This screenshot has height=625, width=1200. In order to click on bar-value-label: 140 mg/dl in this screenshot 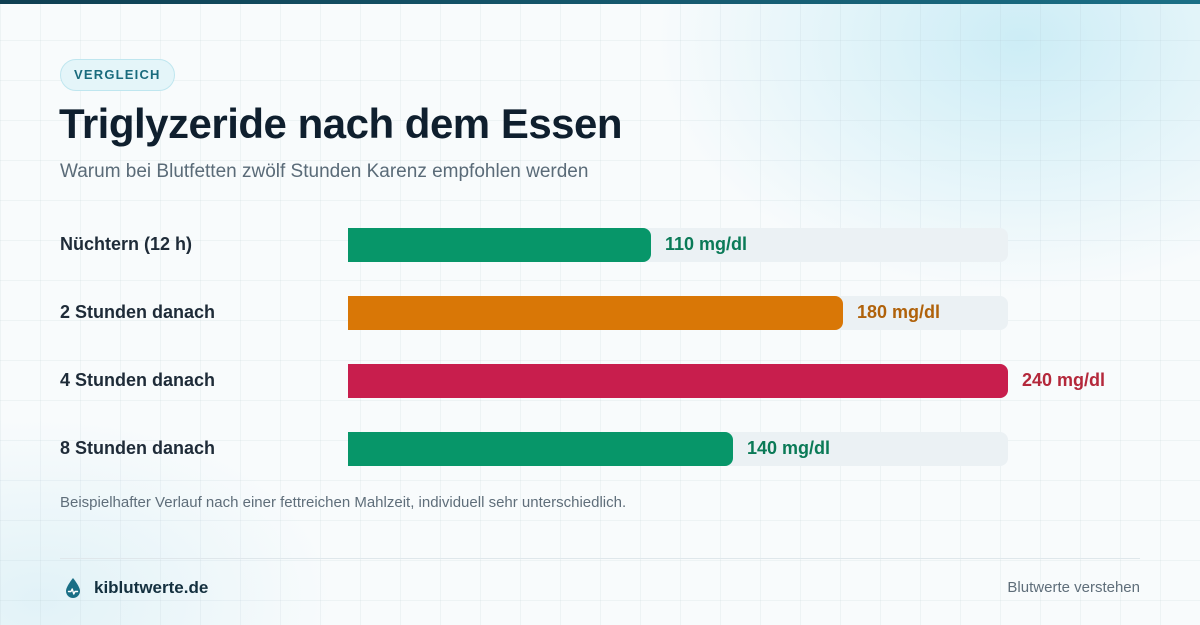, I will do `click(789, 448)`.